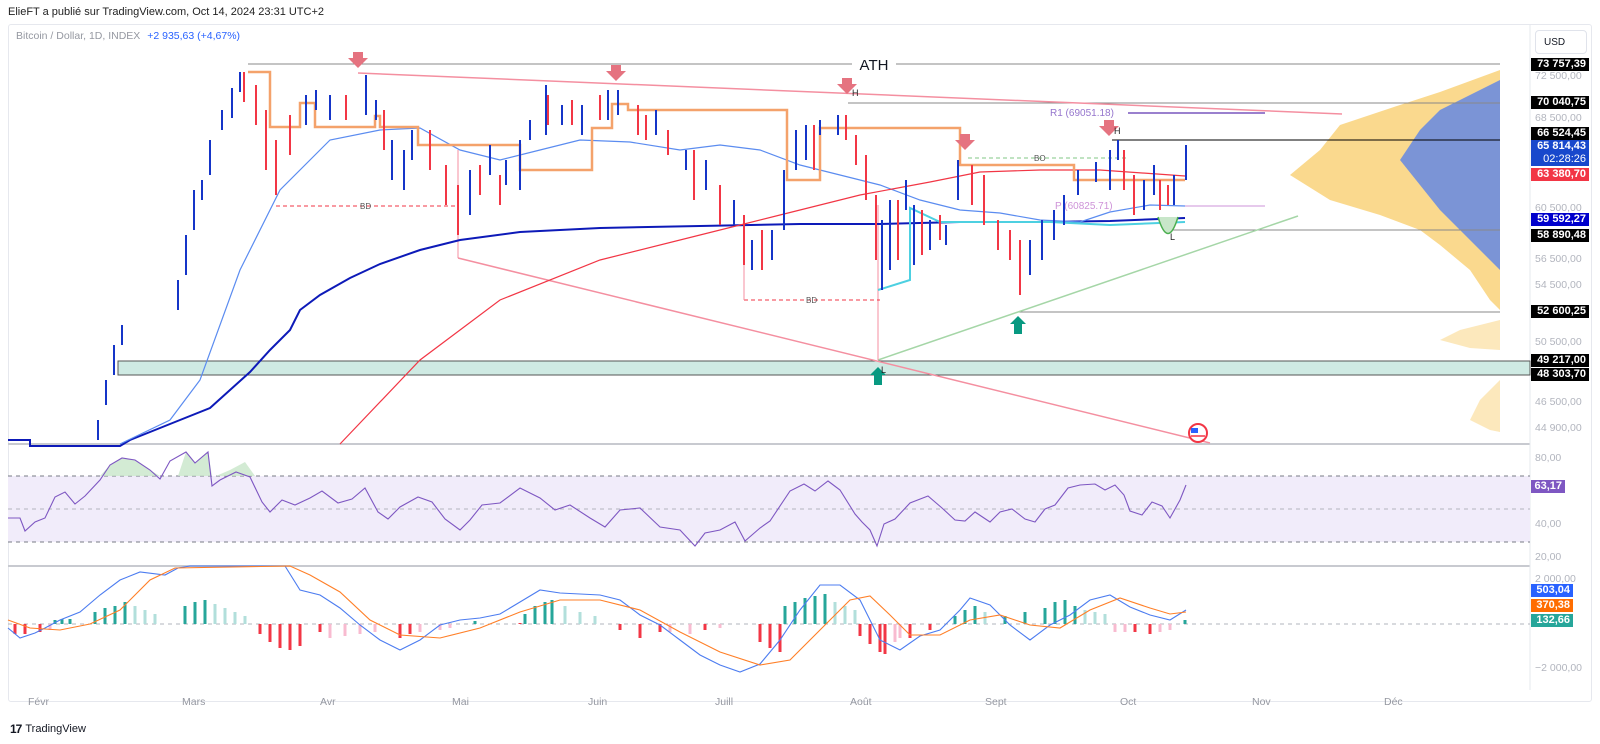 The image size is (1600, 744). What do you see at coordinates (1128, 702) in the screenshot?
I see `time-label: Oct` at bounding box center [1128, 702].